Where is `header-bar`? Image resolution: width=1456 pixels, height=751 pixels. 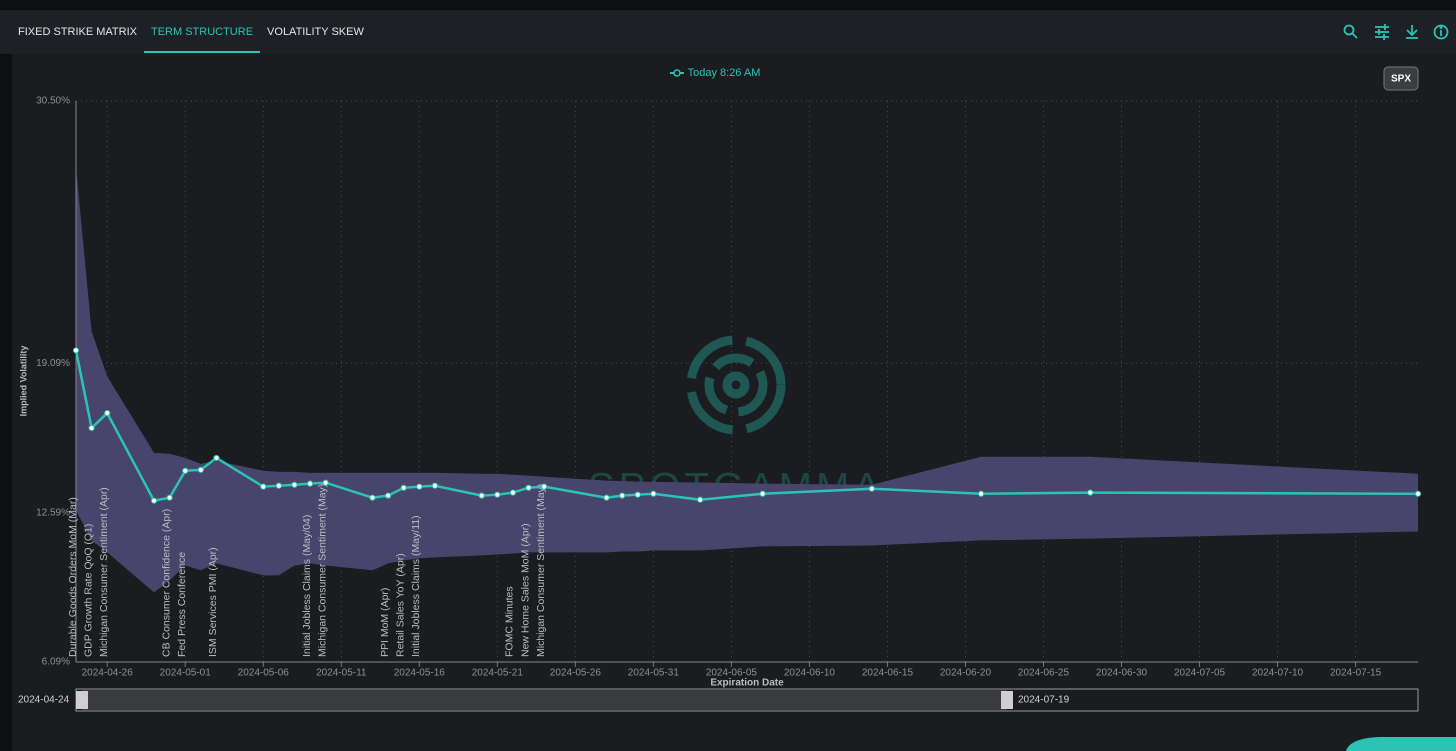 header-bar is located at coordinates (728, 32).